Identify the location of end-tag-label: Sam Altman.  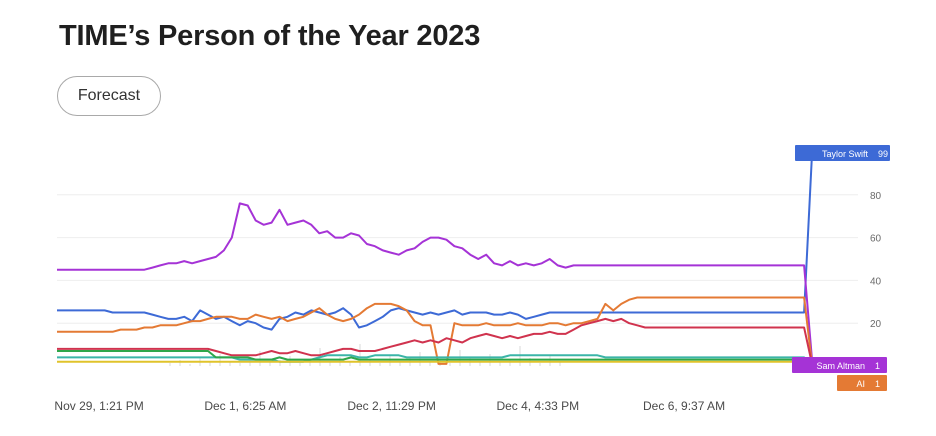
(840, 366).